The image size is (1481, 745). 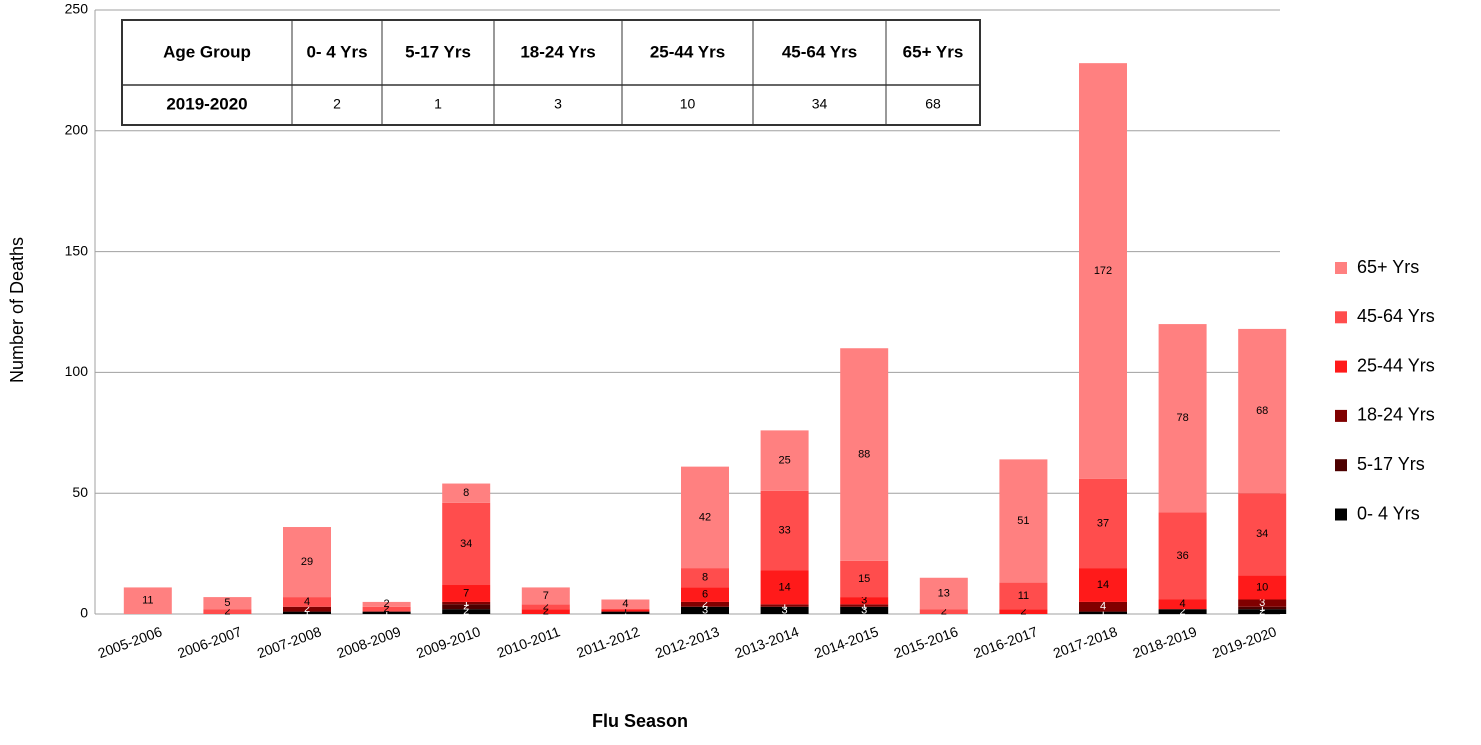 I want to click on data-label: 42, so click(x=705, y=517).